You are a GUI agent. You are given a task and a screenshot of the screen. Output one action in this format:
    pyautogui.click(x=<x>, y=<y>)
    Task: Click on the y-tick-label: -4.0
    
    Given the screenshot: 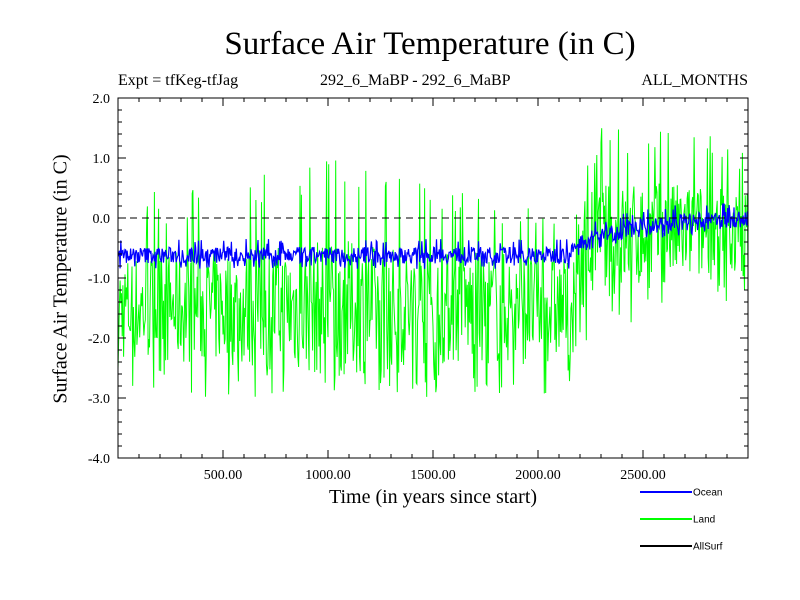 What is the action you would take?
    pyautogui.click(x=99, y=459)
    